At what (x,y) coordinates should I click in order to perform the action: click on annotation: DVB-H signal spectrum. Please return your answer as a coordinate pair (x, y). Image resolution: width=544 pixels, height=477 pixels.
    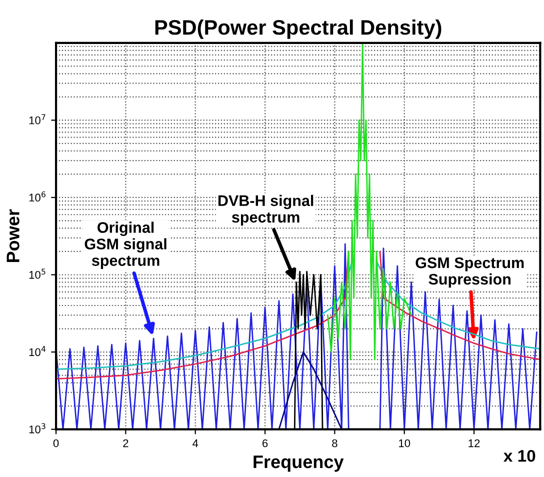
    Looking at the image, I should click on (266, 210).